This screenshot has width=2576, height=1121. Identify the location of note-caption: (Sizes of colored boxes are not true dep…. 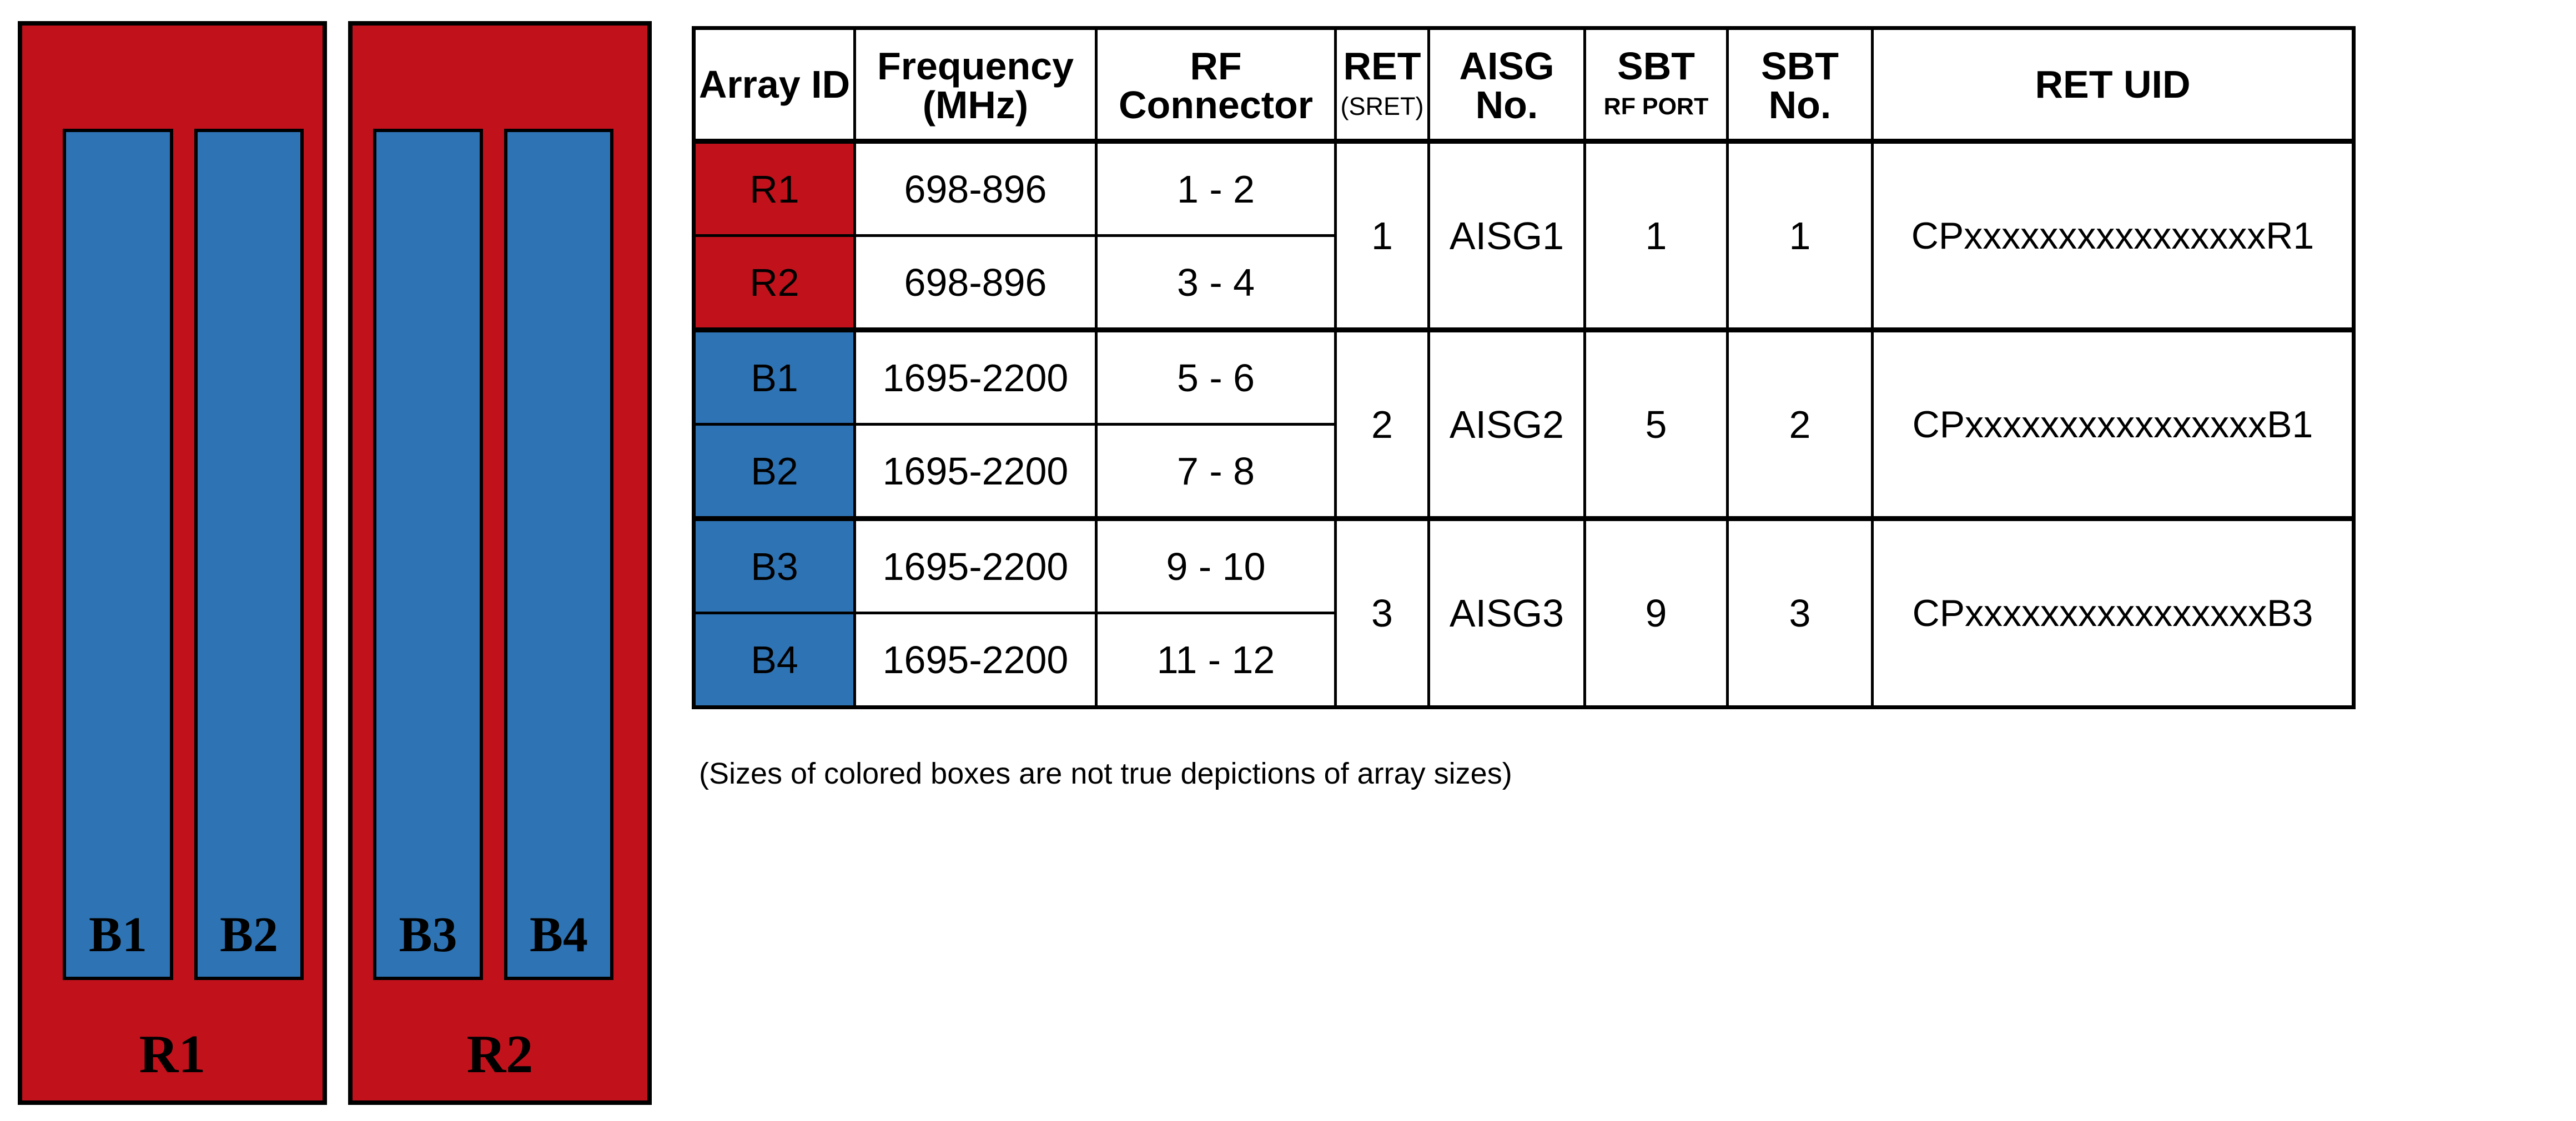
(1105, 773).